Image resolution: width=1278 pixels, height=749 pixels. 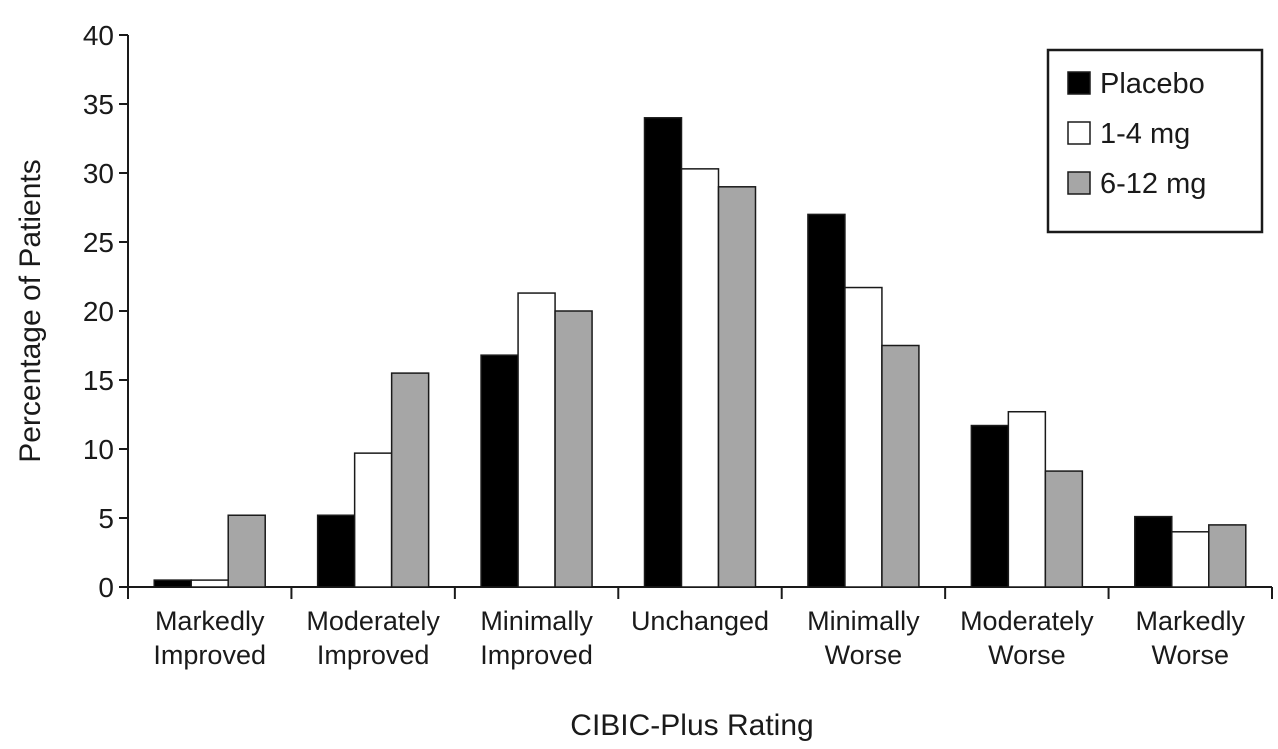 What do you see at coordinates (209, 638) in the screenshot?
I see `x-tick-label: Markedly Improved` at bounding box center [209, 638].